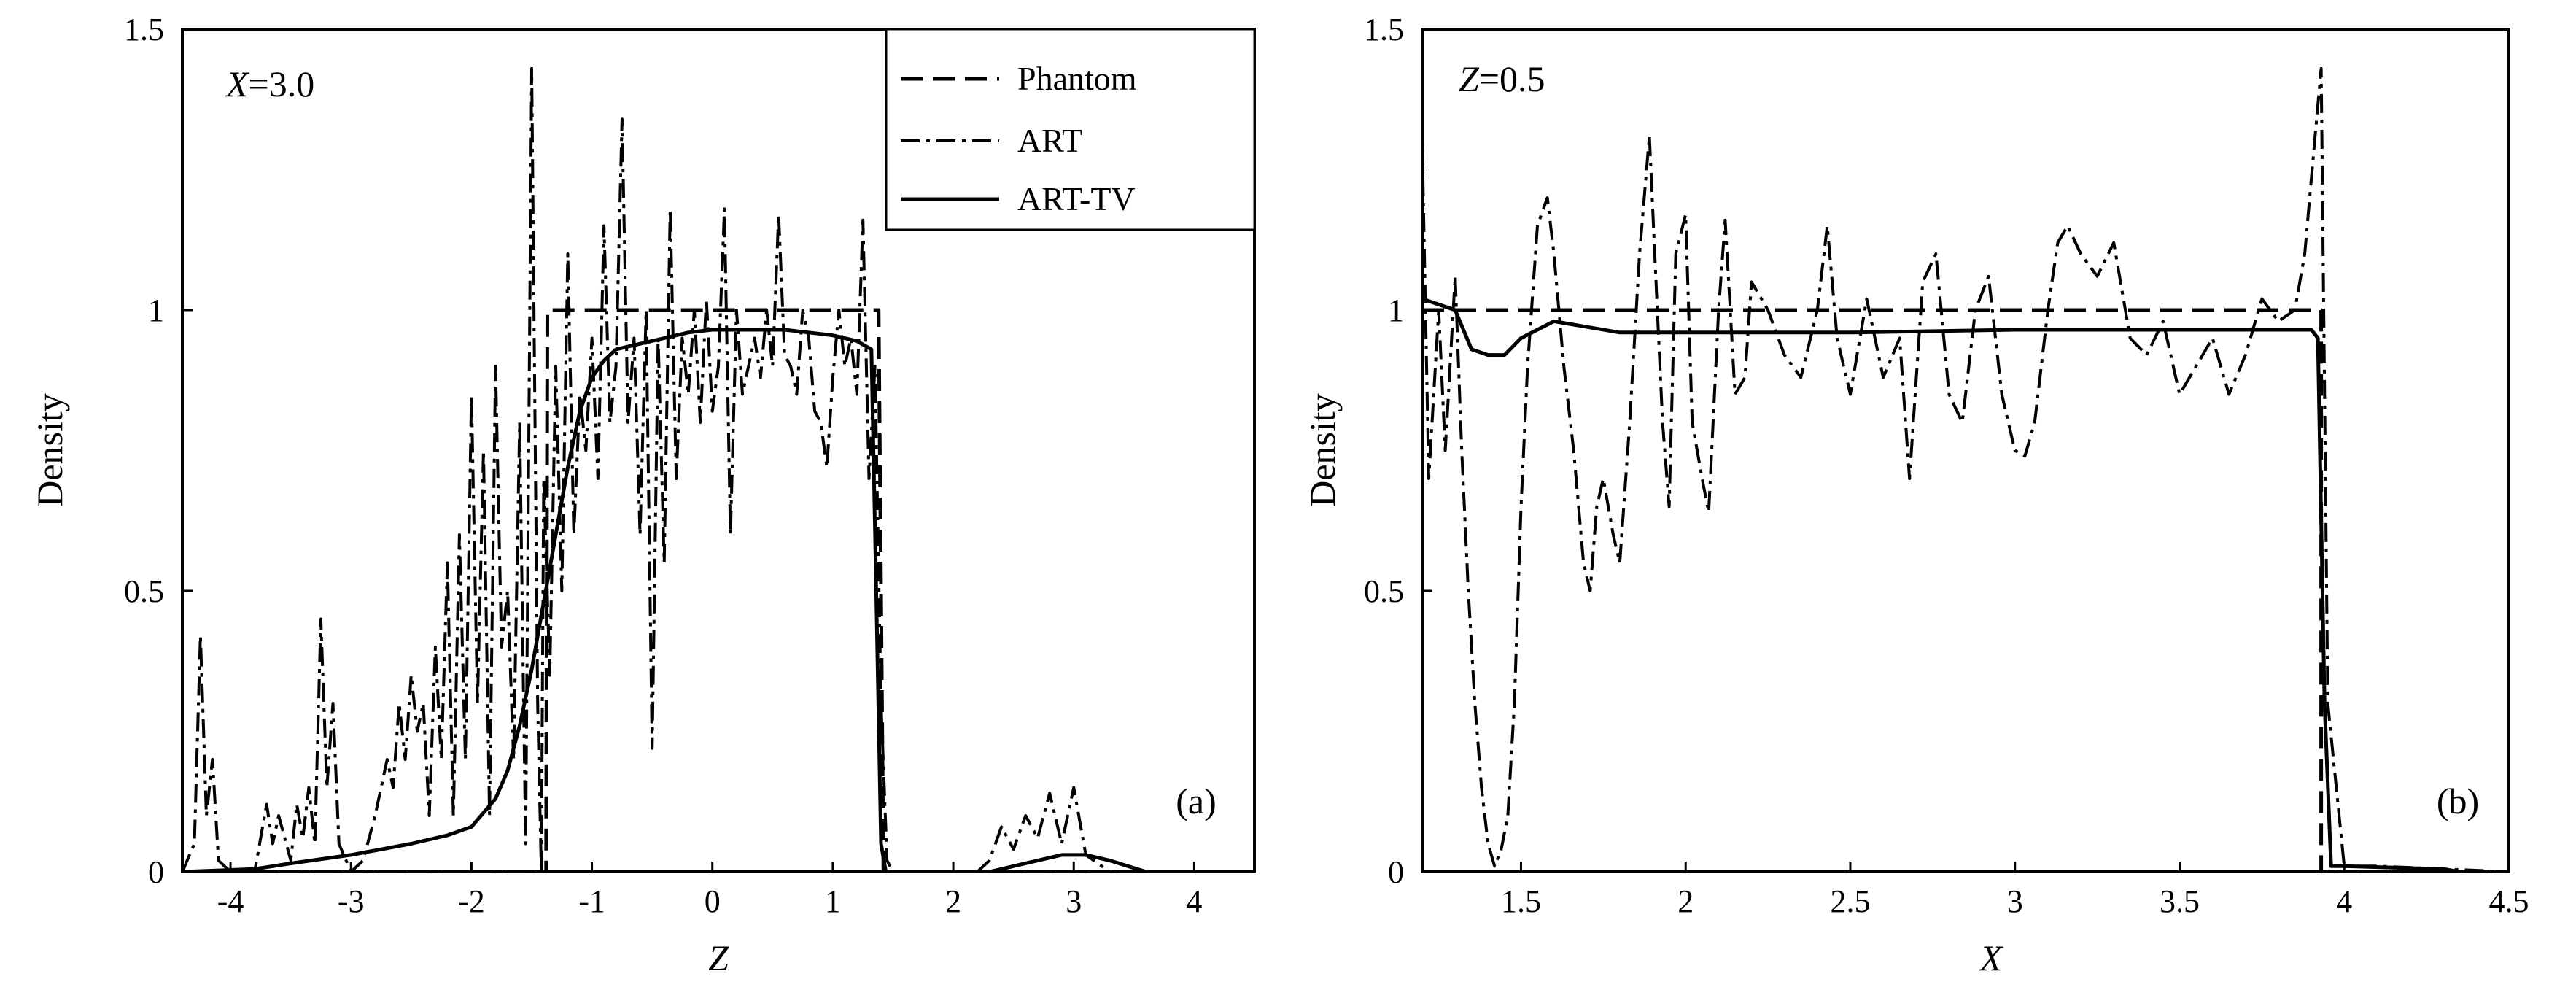 This screenshot has height=998, width=2576. I want to click on y-tick-label-b: 0, so click(1396, 872).